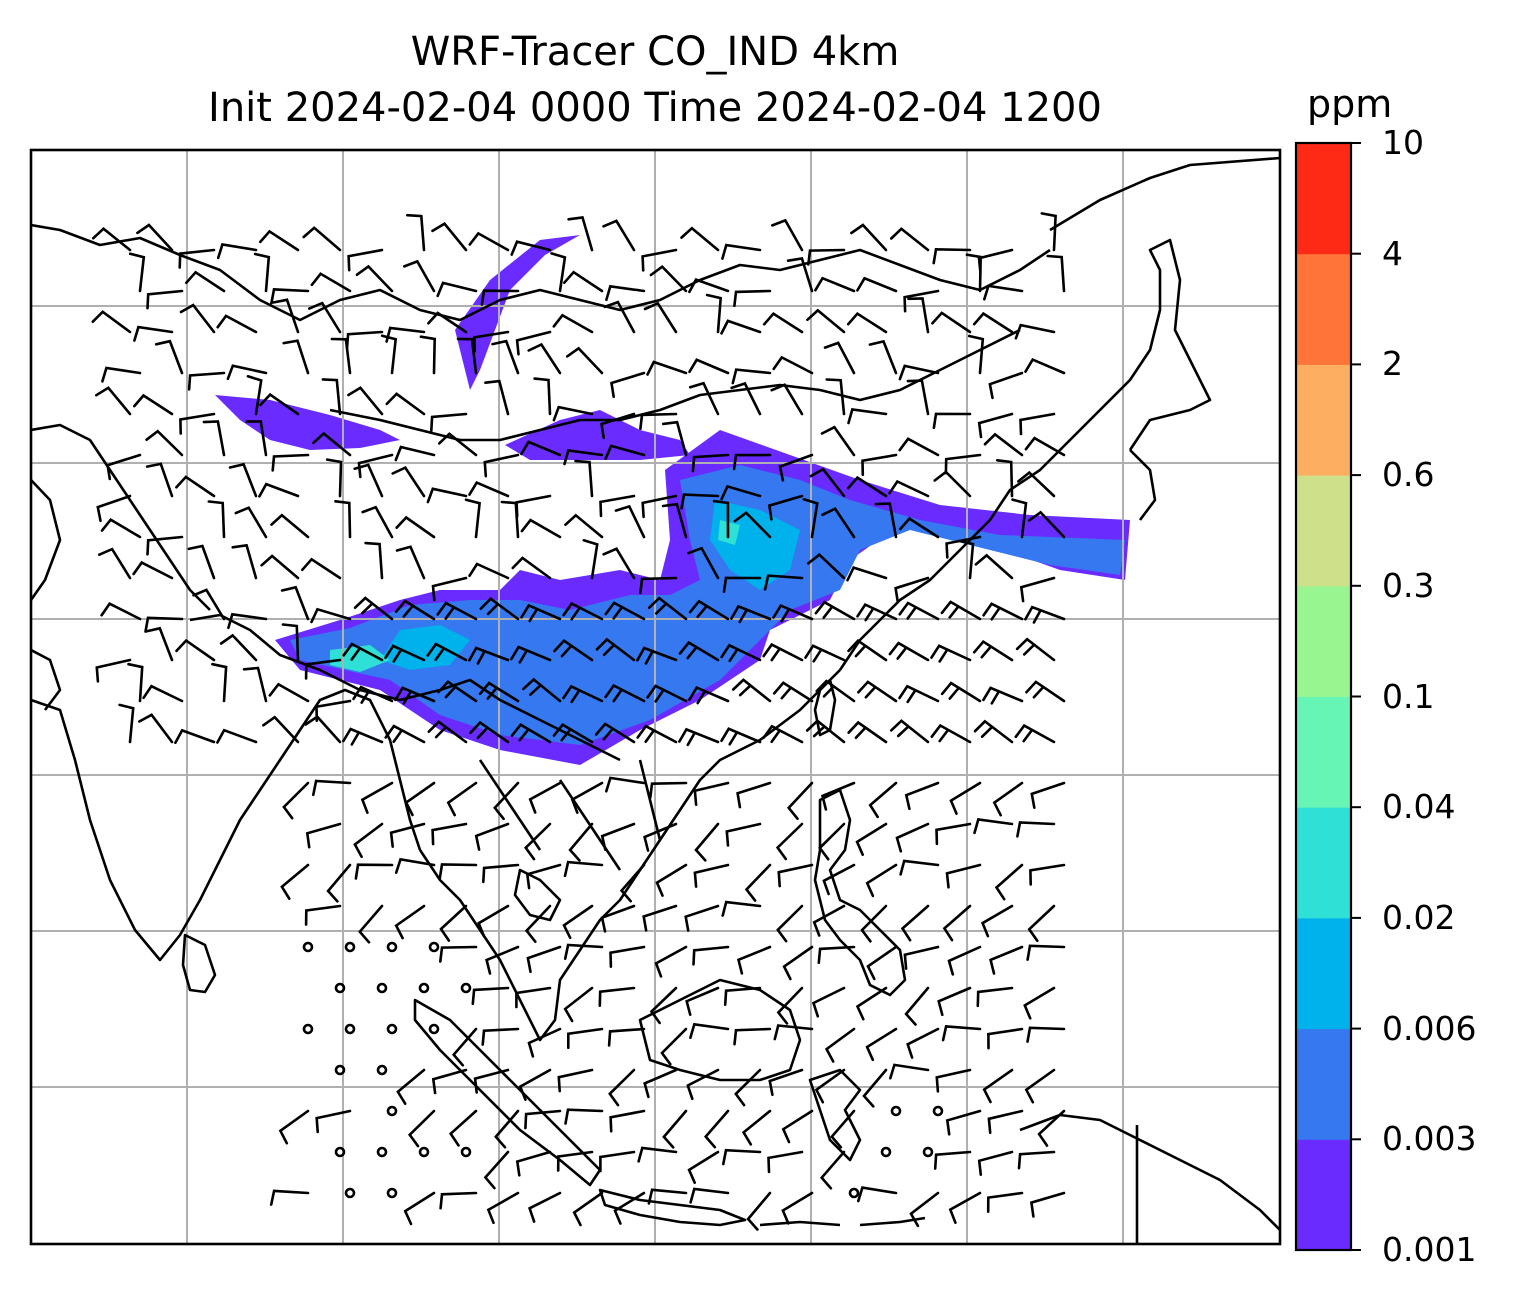  Describe the element at coordinates (1149, 1178) in the screenshot. I see `new-guinea` at that location.